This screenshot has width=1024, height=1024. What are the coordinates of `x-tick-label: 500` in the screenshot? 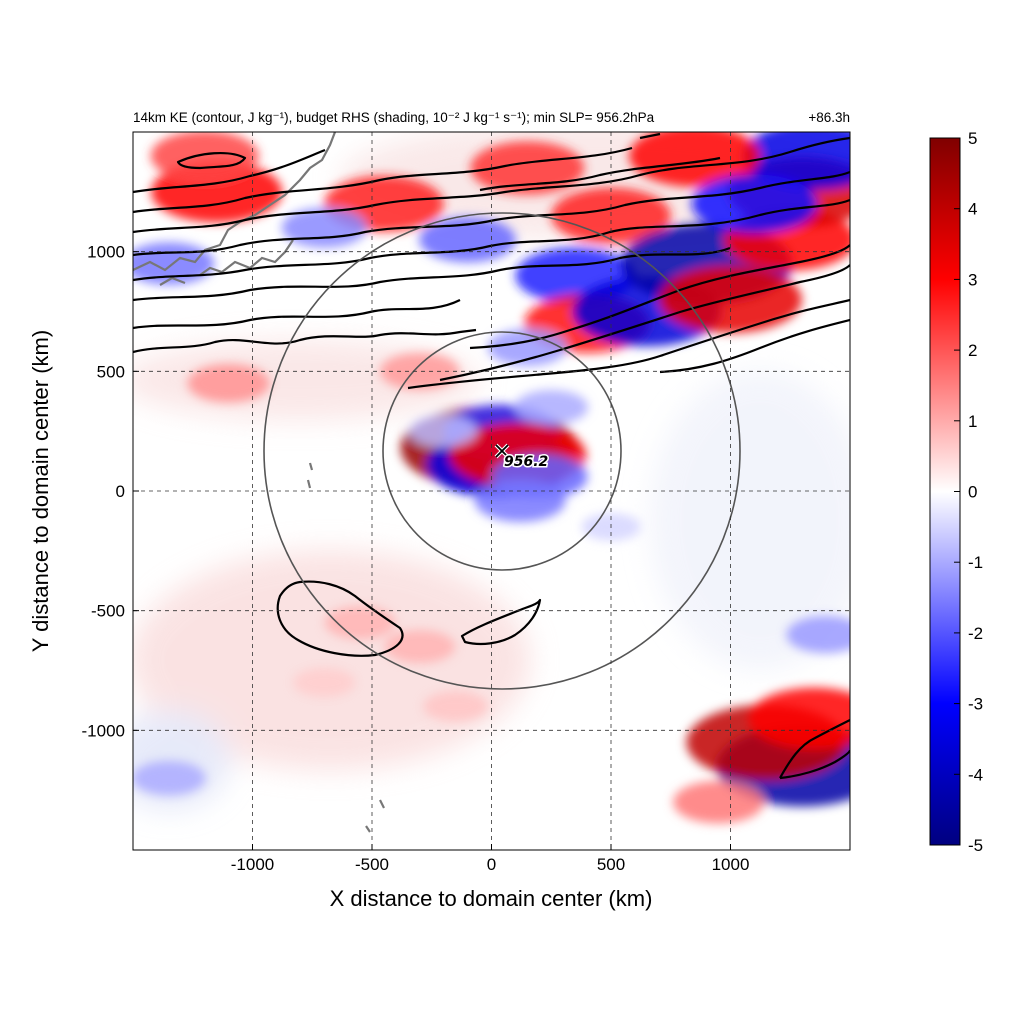 It's located at (611, 864).